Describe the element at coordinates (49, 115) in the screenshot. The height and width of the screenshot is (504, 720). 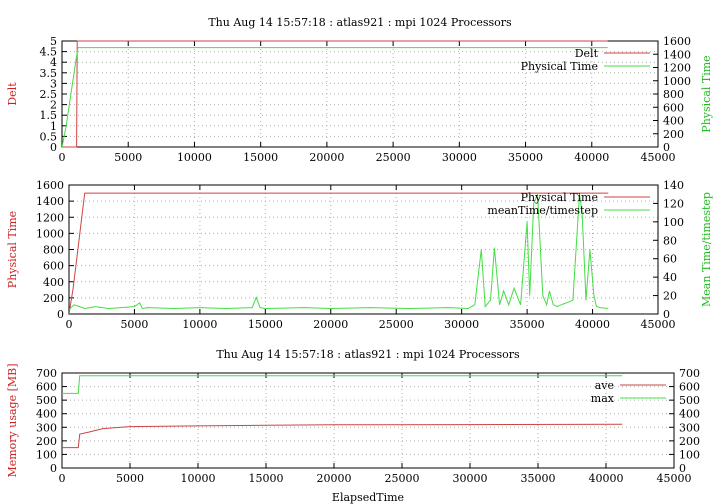
I see `y-tick-label: 1.5` at that location.